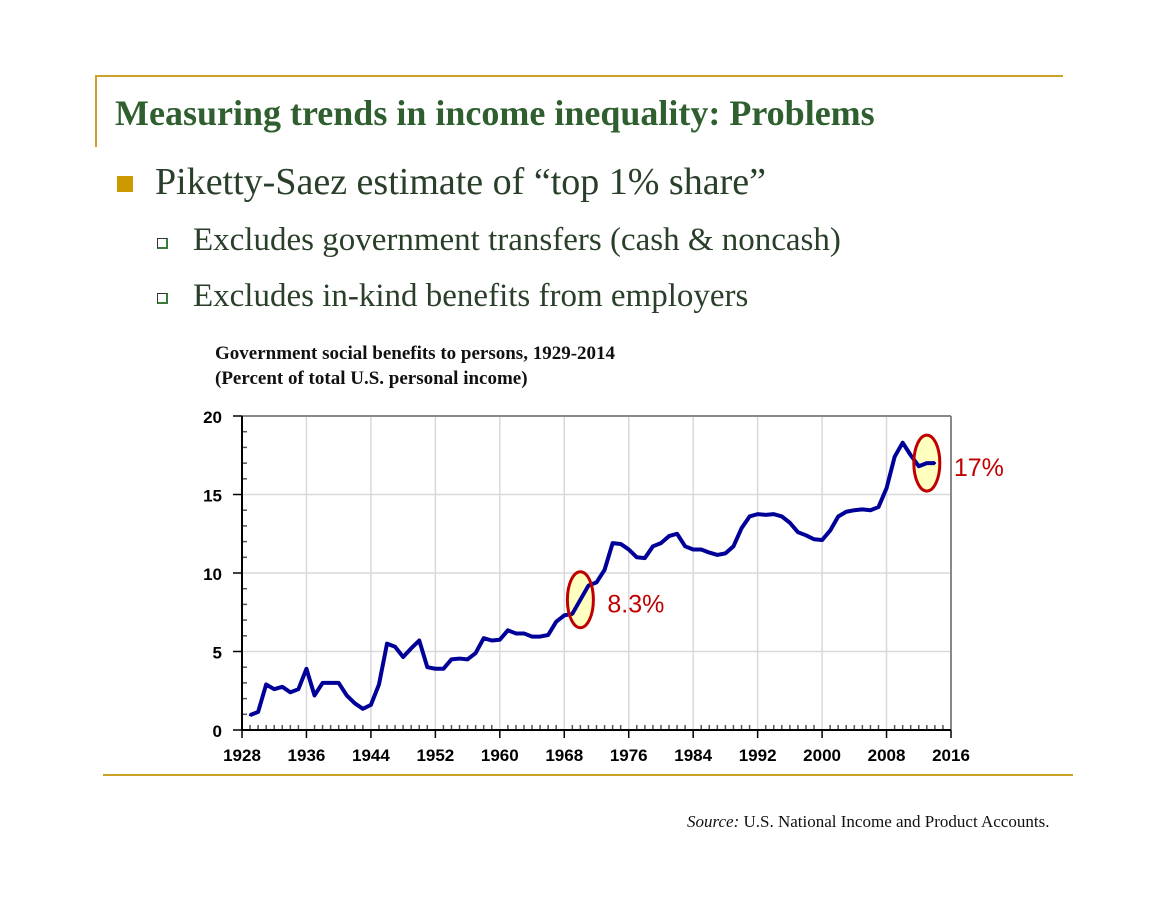 The image size is (1173, 903). Describe the element at coordinates (242, 755) in the screenshot. I see `x-tick-label: 1928` at that location.